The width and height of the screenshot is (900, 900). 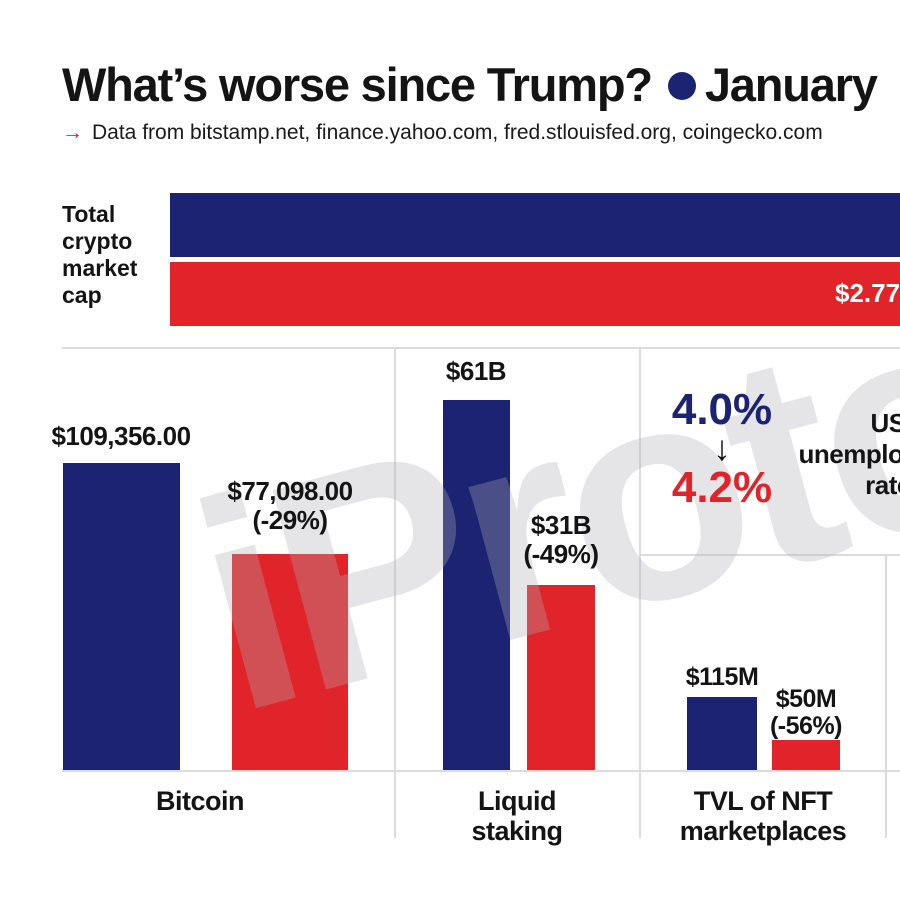 I want to click on nft-value-red: $50M (-56%), so click(x=803, y=713).